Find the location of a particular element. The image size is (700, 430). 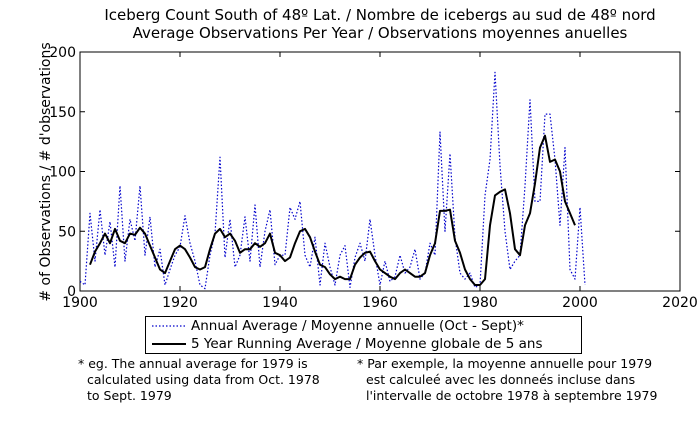

y-axis-label: # of Observations / # d'observations is located at coordinates (46, 171).